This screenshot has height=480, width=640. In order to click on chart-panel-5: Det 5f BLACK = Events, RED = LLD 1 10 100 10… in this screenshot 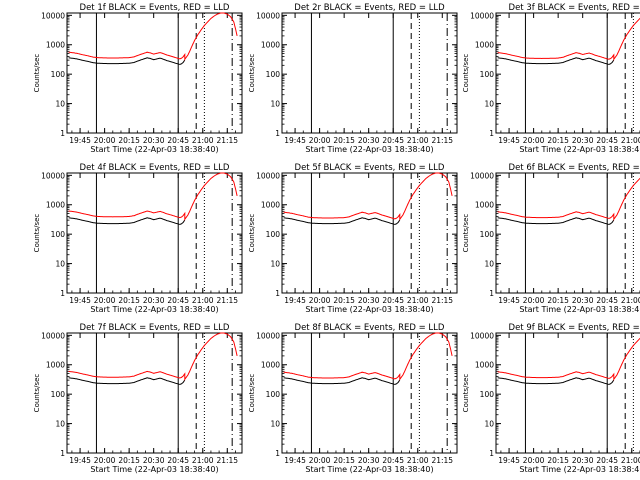, I will do `click(353, 238)`.